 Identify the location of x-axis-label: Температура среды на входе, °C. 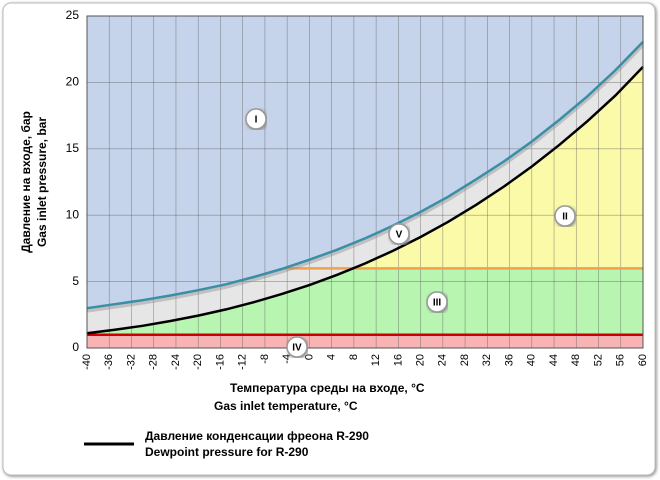
(327, 388).